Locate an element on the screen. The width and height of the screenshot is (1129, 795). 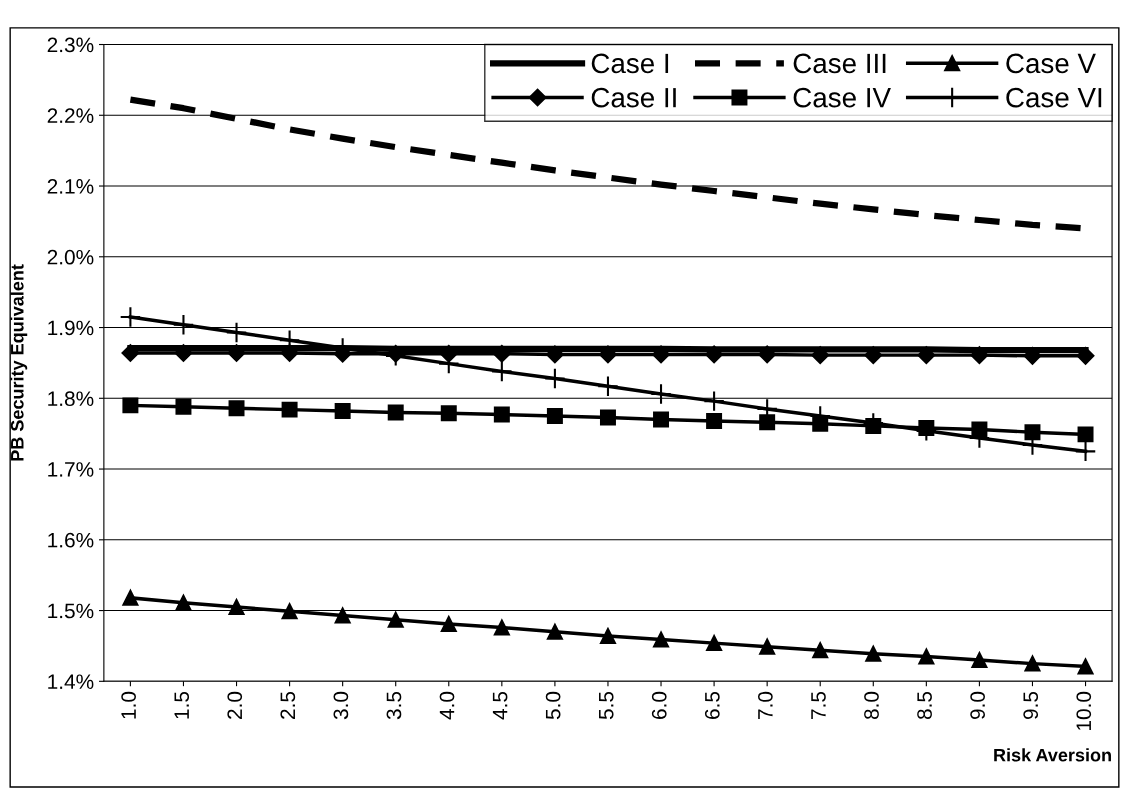
x-tick-label: 1.5 is located at coordinates (182, 705).